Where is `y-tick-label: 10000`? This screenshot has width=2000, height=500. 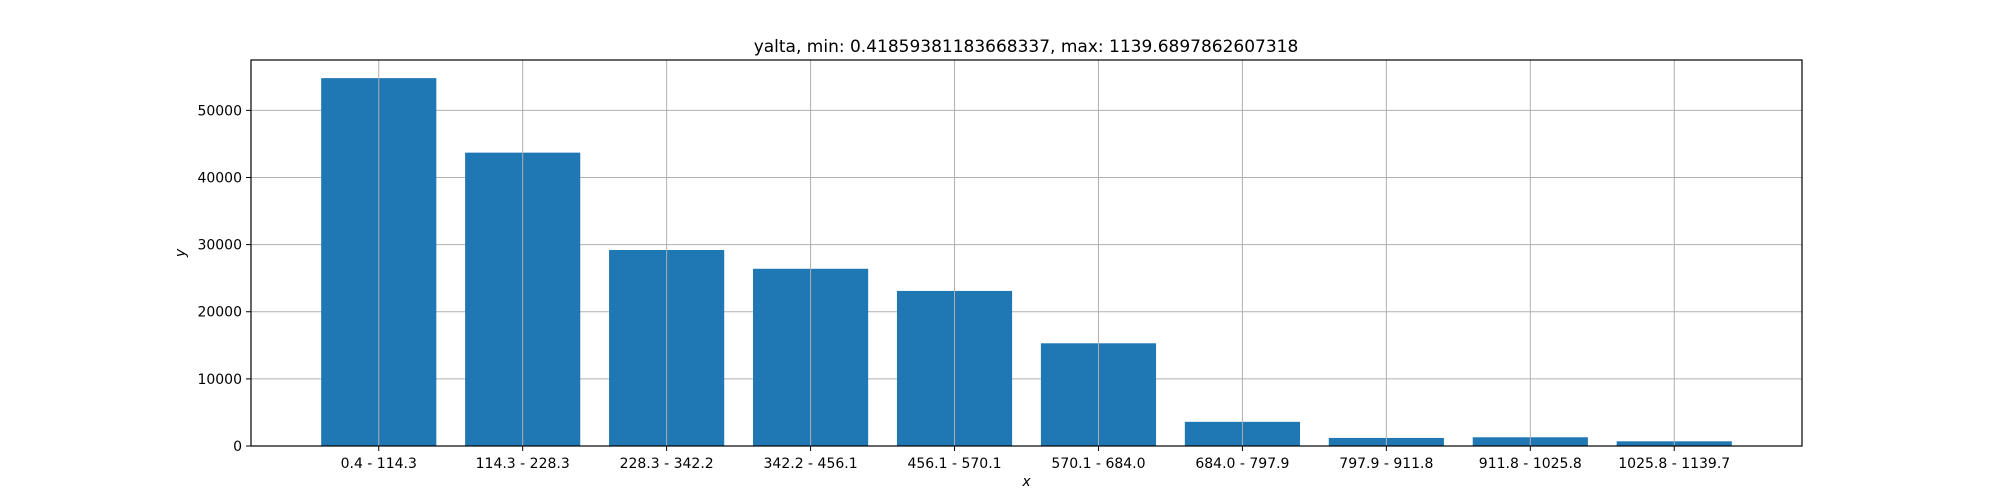
y-tick-label: 10000 is located at coordinates (219, 380).